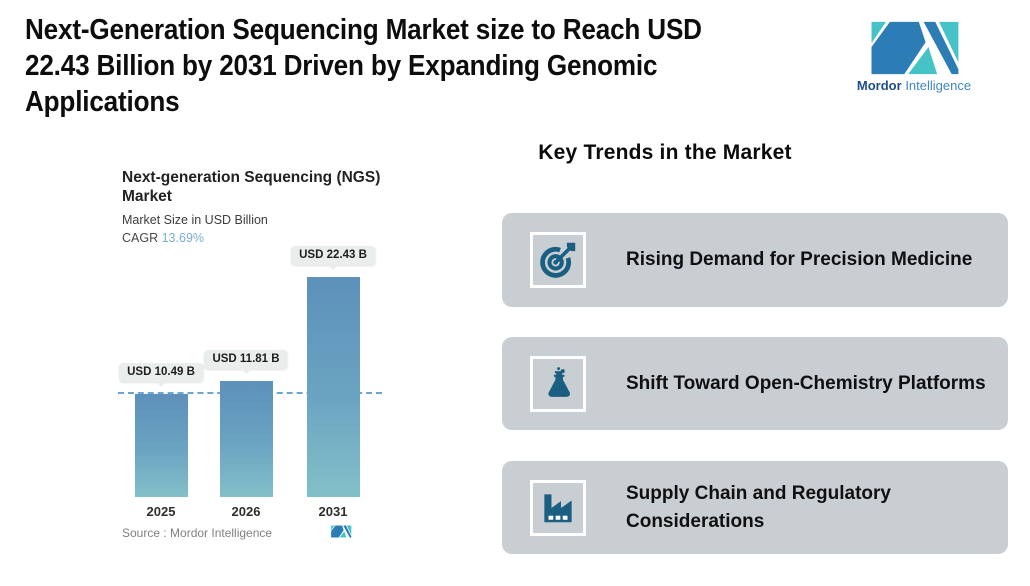 This screenshot has height=586, width=1030. I want to click on cagr-label: CAGR, so click(140, 238).